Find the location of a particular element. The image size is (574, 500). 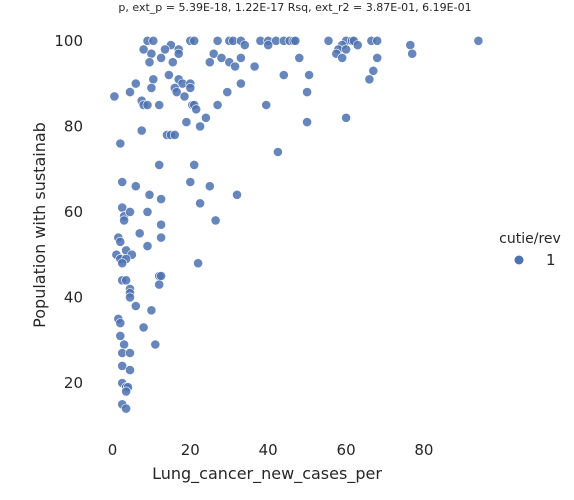

y-axis-label: Population with sustainab is located at coordinates (39, 225).